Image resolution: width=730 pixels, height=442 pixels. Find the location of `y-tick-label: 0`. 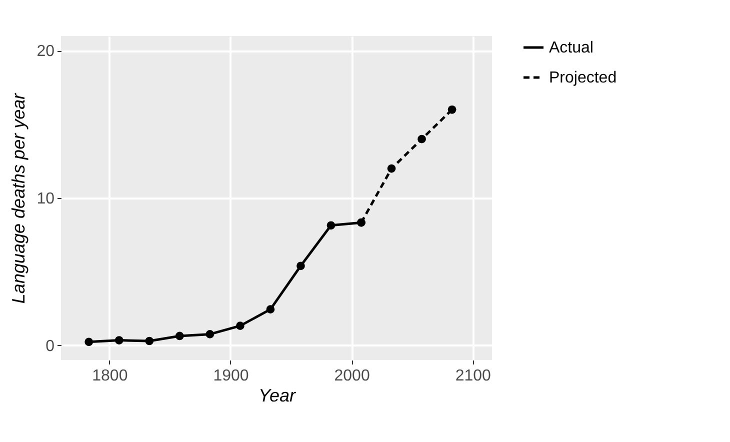

y-tick-label: 0 is located at coordinates (50, 346).